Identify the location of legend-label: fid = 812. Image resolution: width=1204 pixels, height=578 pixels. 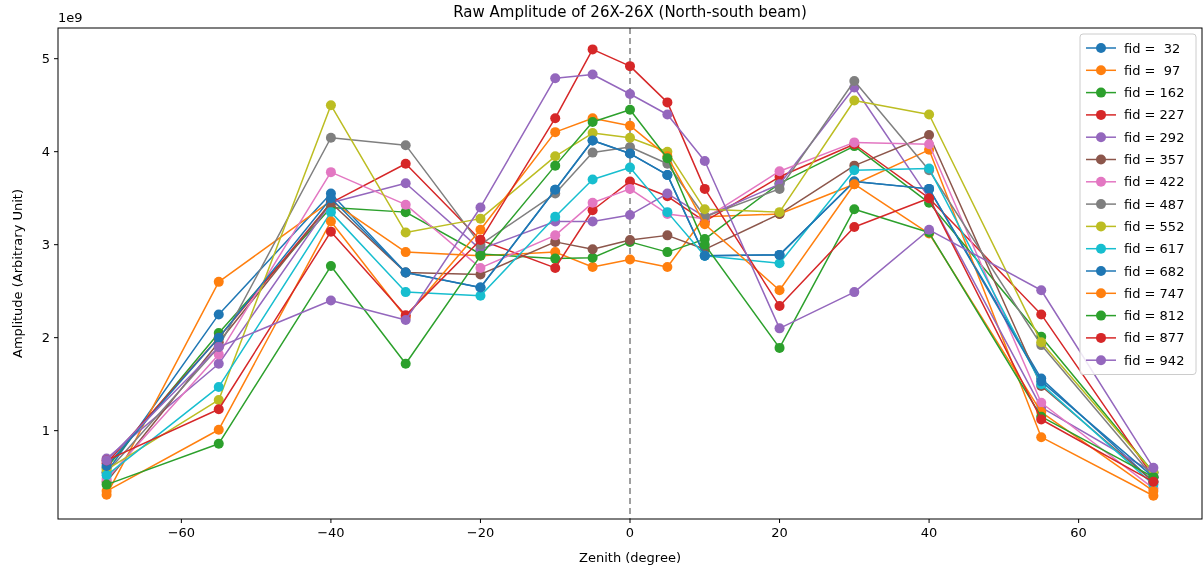
(1154, 316).